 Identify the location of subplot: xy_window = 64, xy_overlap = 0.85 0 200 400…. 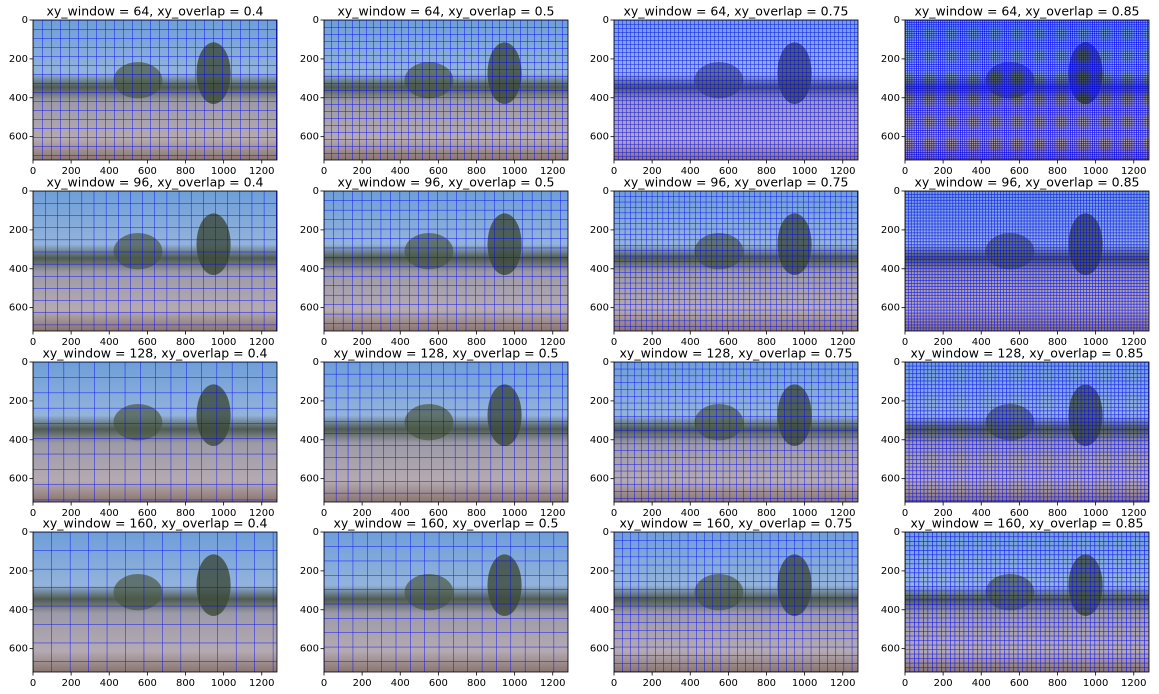
(1015, 90).